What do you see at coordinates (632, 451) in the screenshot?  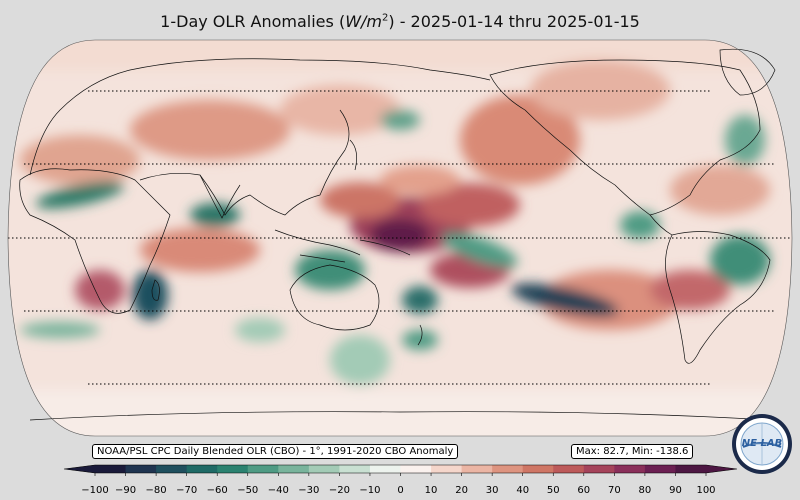 I see `stats-readout: Max: 82.7, Min: -138.6` at bounding box center [632, 451].